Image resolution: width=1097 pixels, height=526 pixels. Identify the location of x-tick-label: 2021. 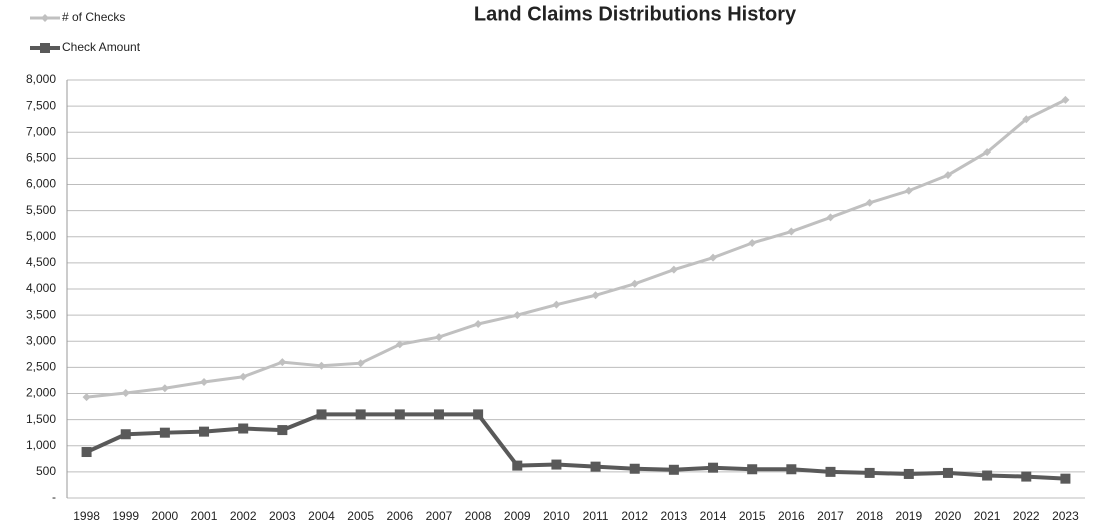
(987, 516).